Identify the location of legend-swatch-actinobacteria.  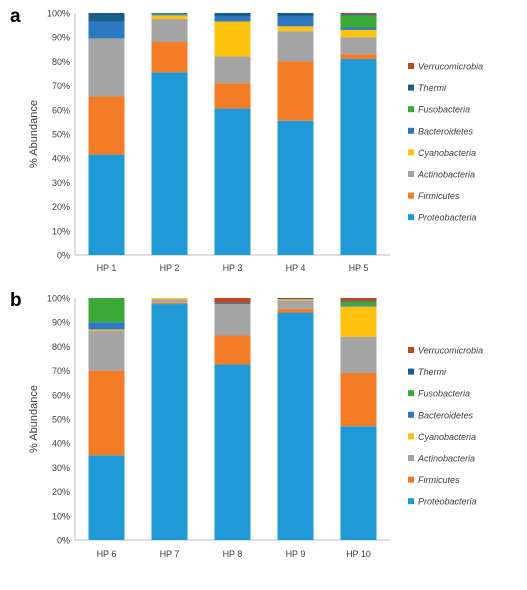
(411, 458).